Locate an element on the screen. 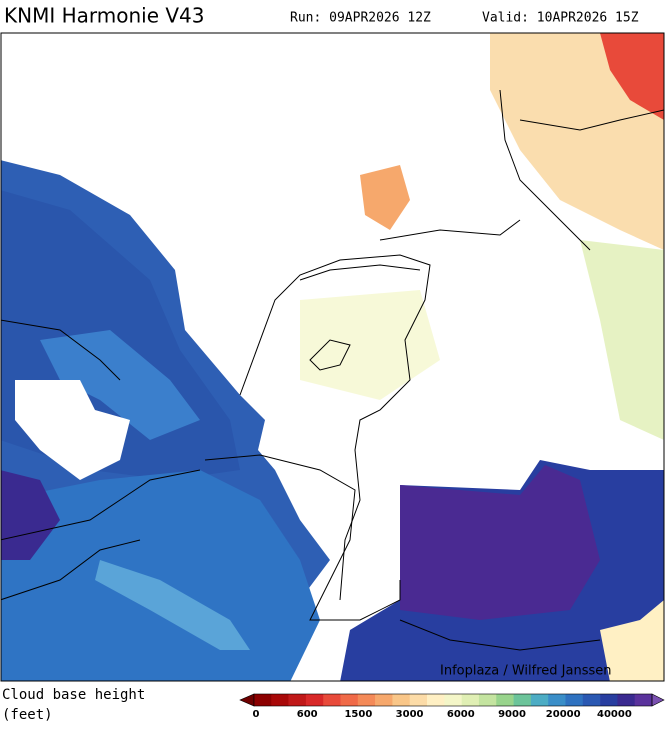 The height and width of the screenshot is (735, 665). colorbar-tick-label: 0 is located at coordinates (256, 714).